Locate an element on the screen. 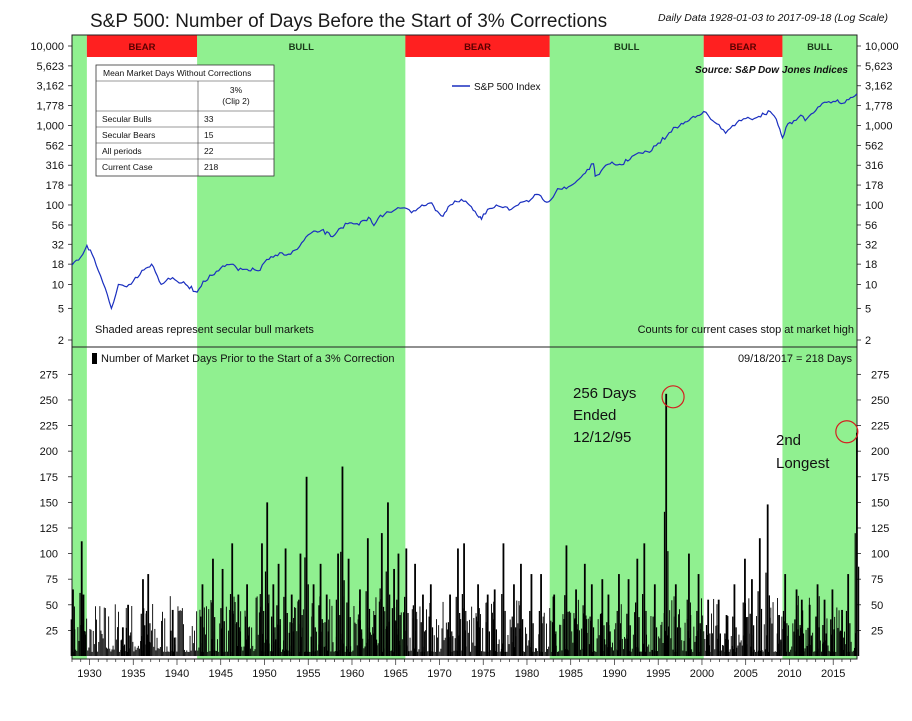 The height and width of the screenshot is (721, 912). table-row-label: Secular Bears is located at coordinates (128, 135).